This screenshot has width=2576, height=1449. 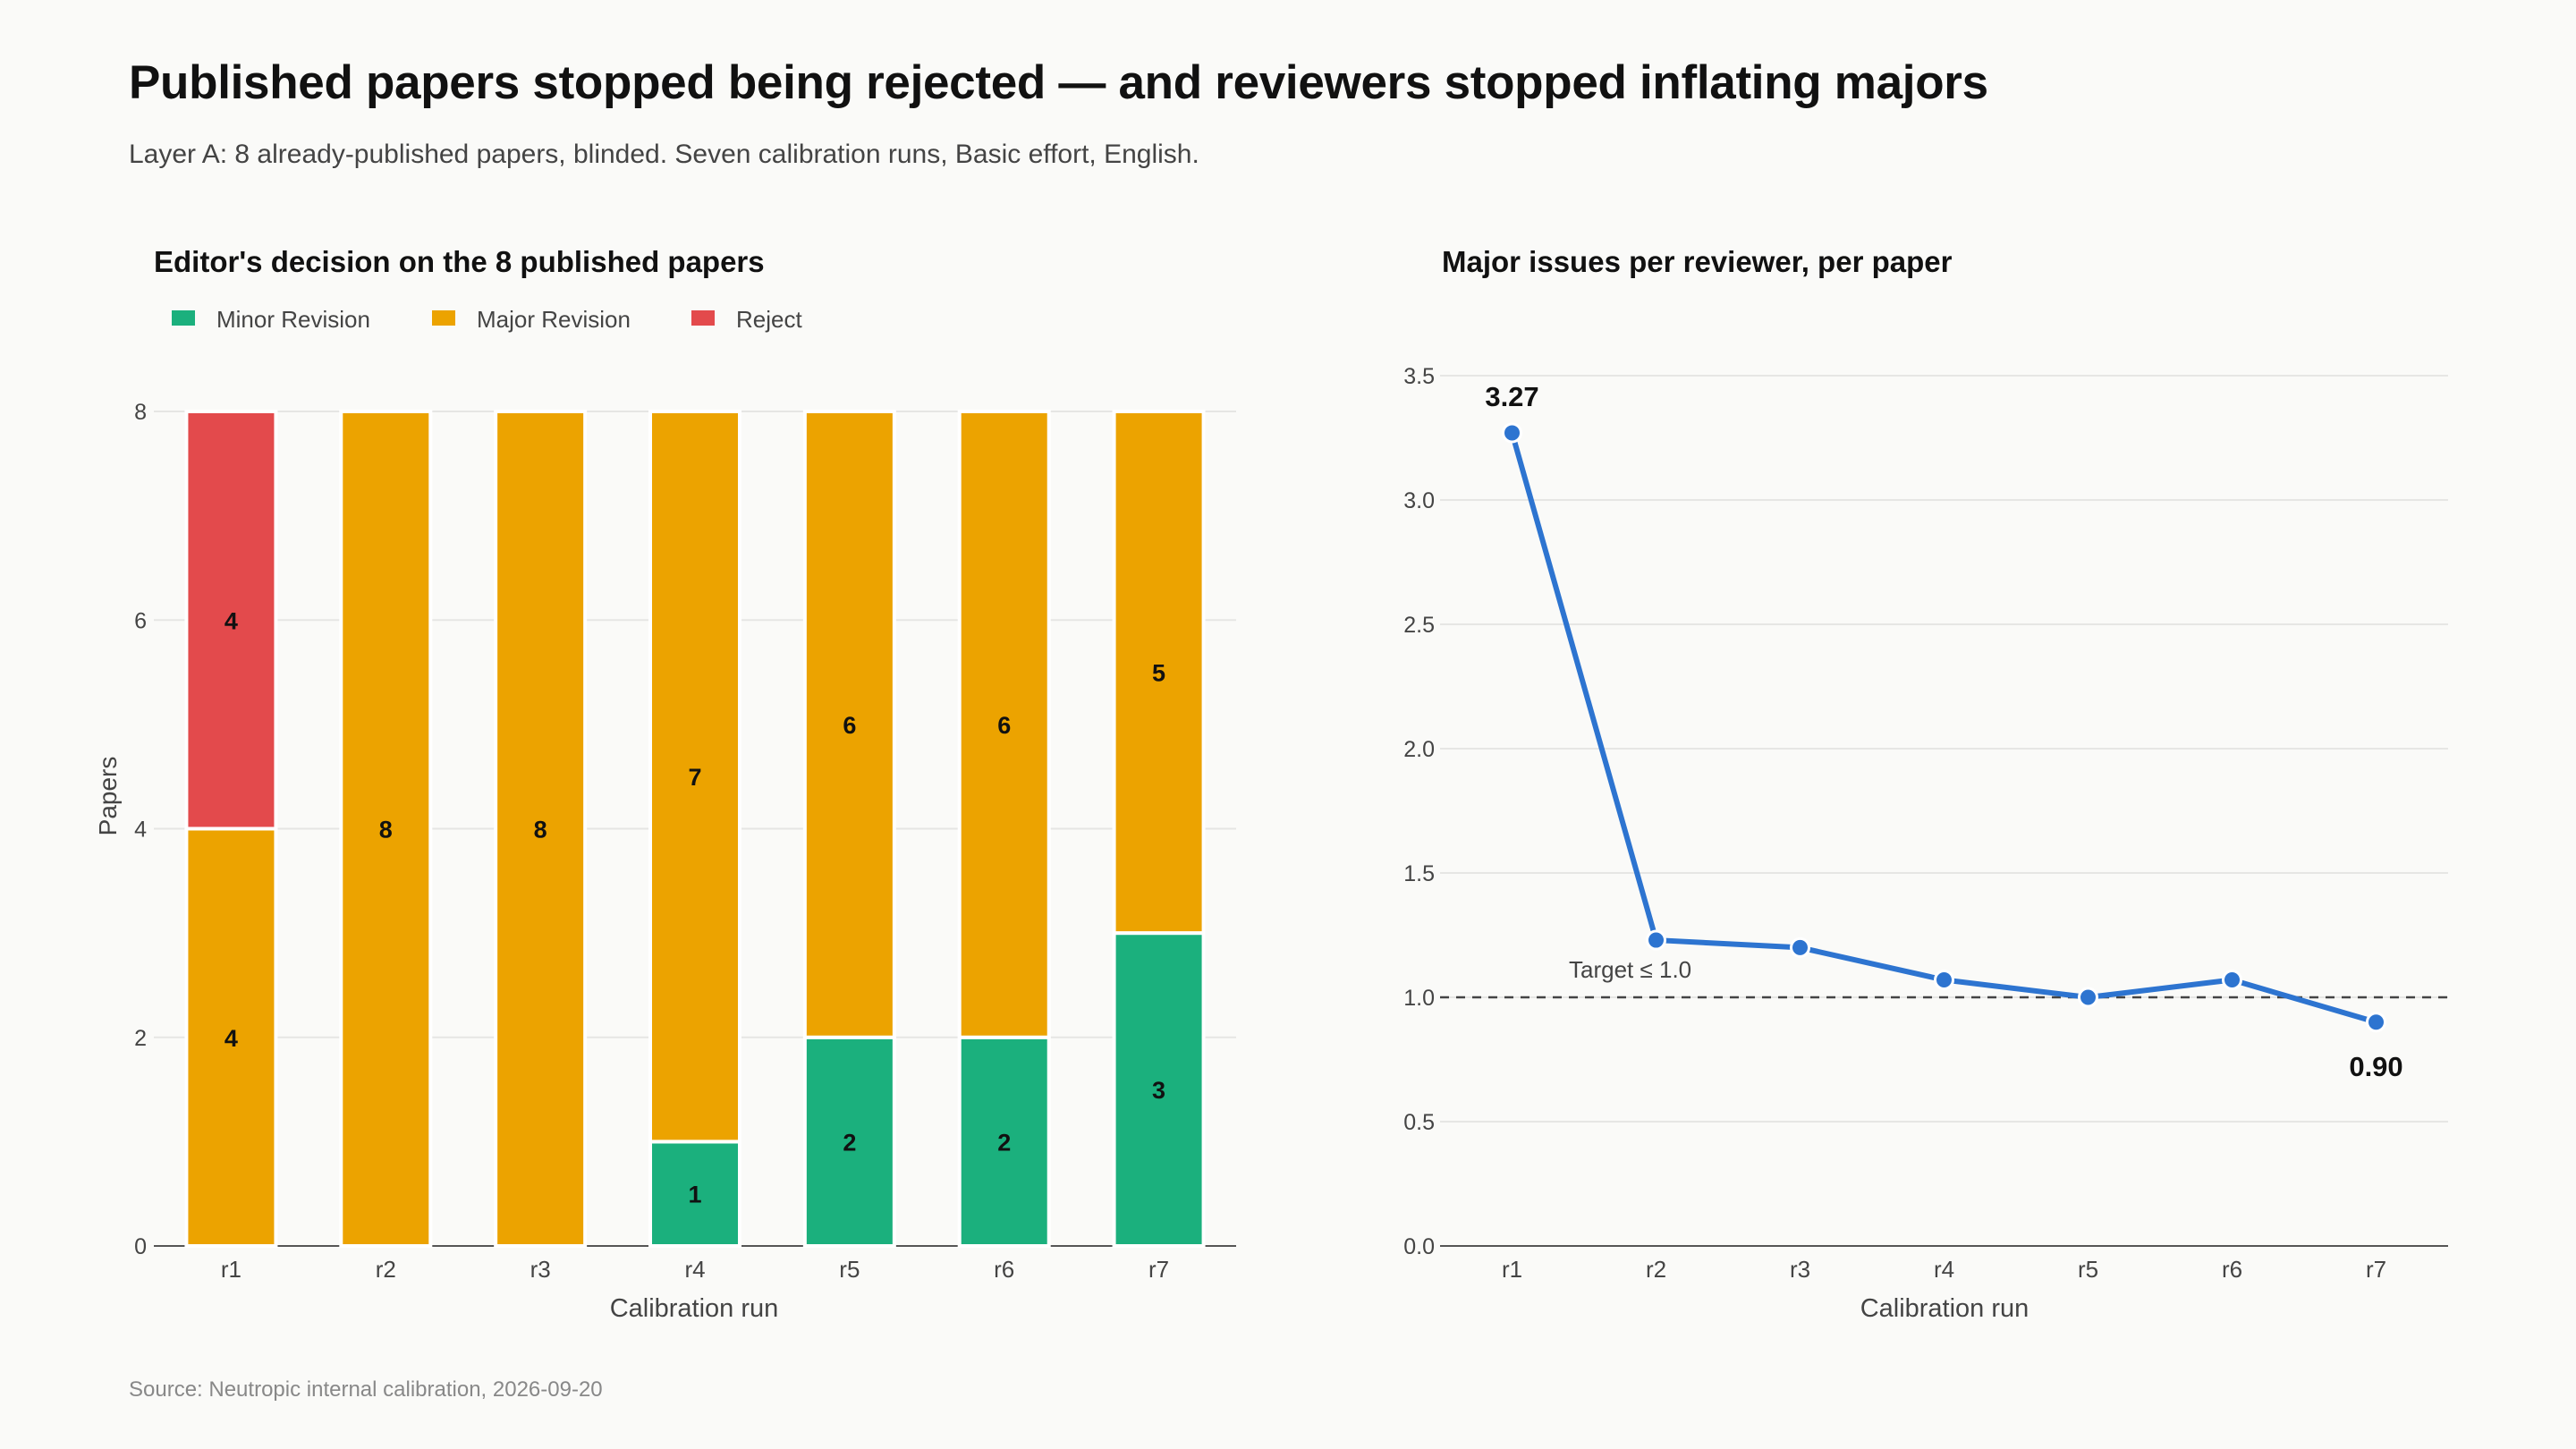 What do you see at coordinates (769, 319) in the screenshot?
I see `legend-label-2: Reject` at bounding box center [769, 319].